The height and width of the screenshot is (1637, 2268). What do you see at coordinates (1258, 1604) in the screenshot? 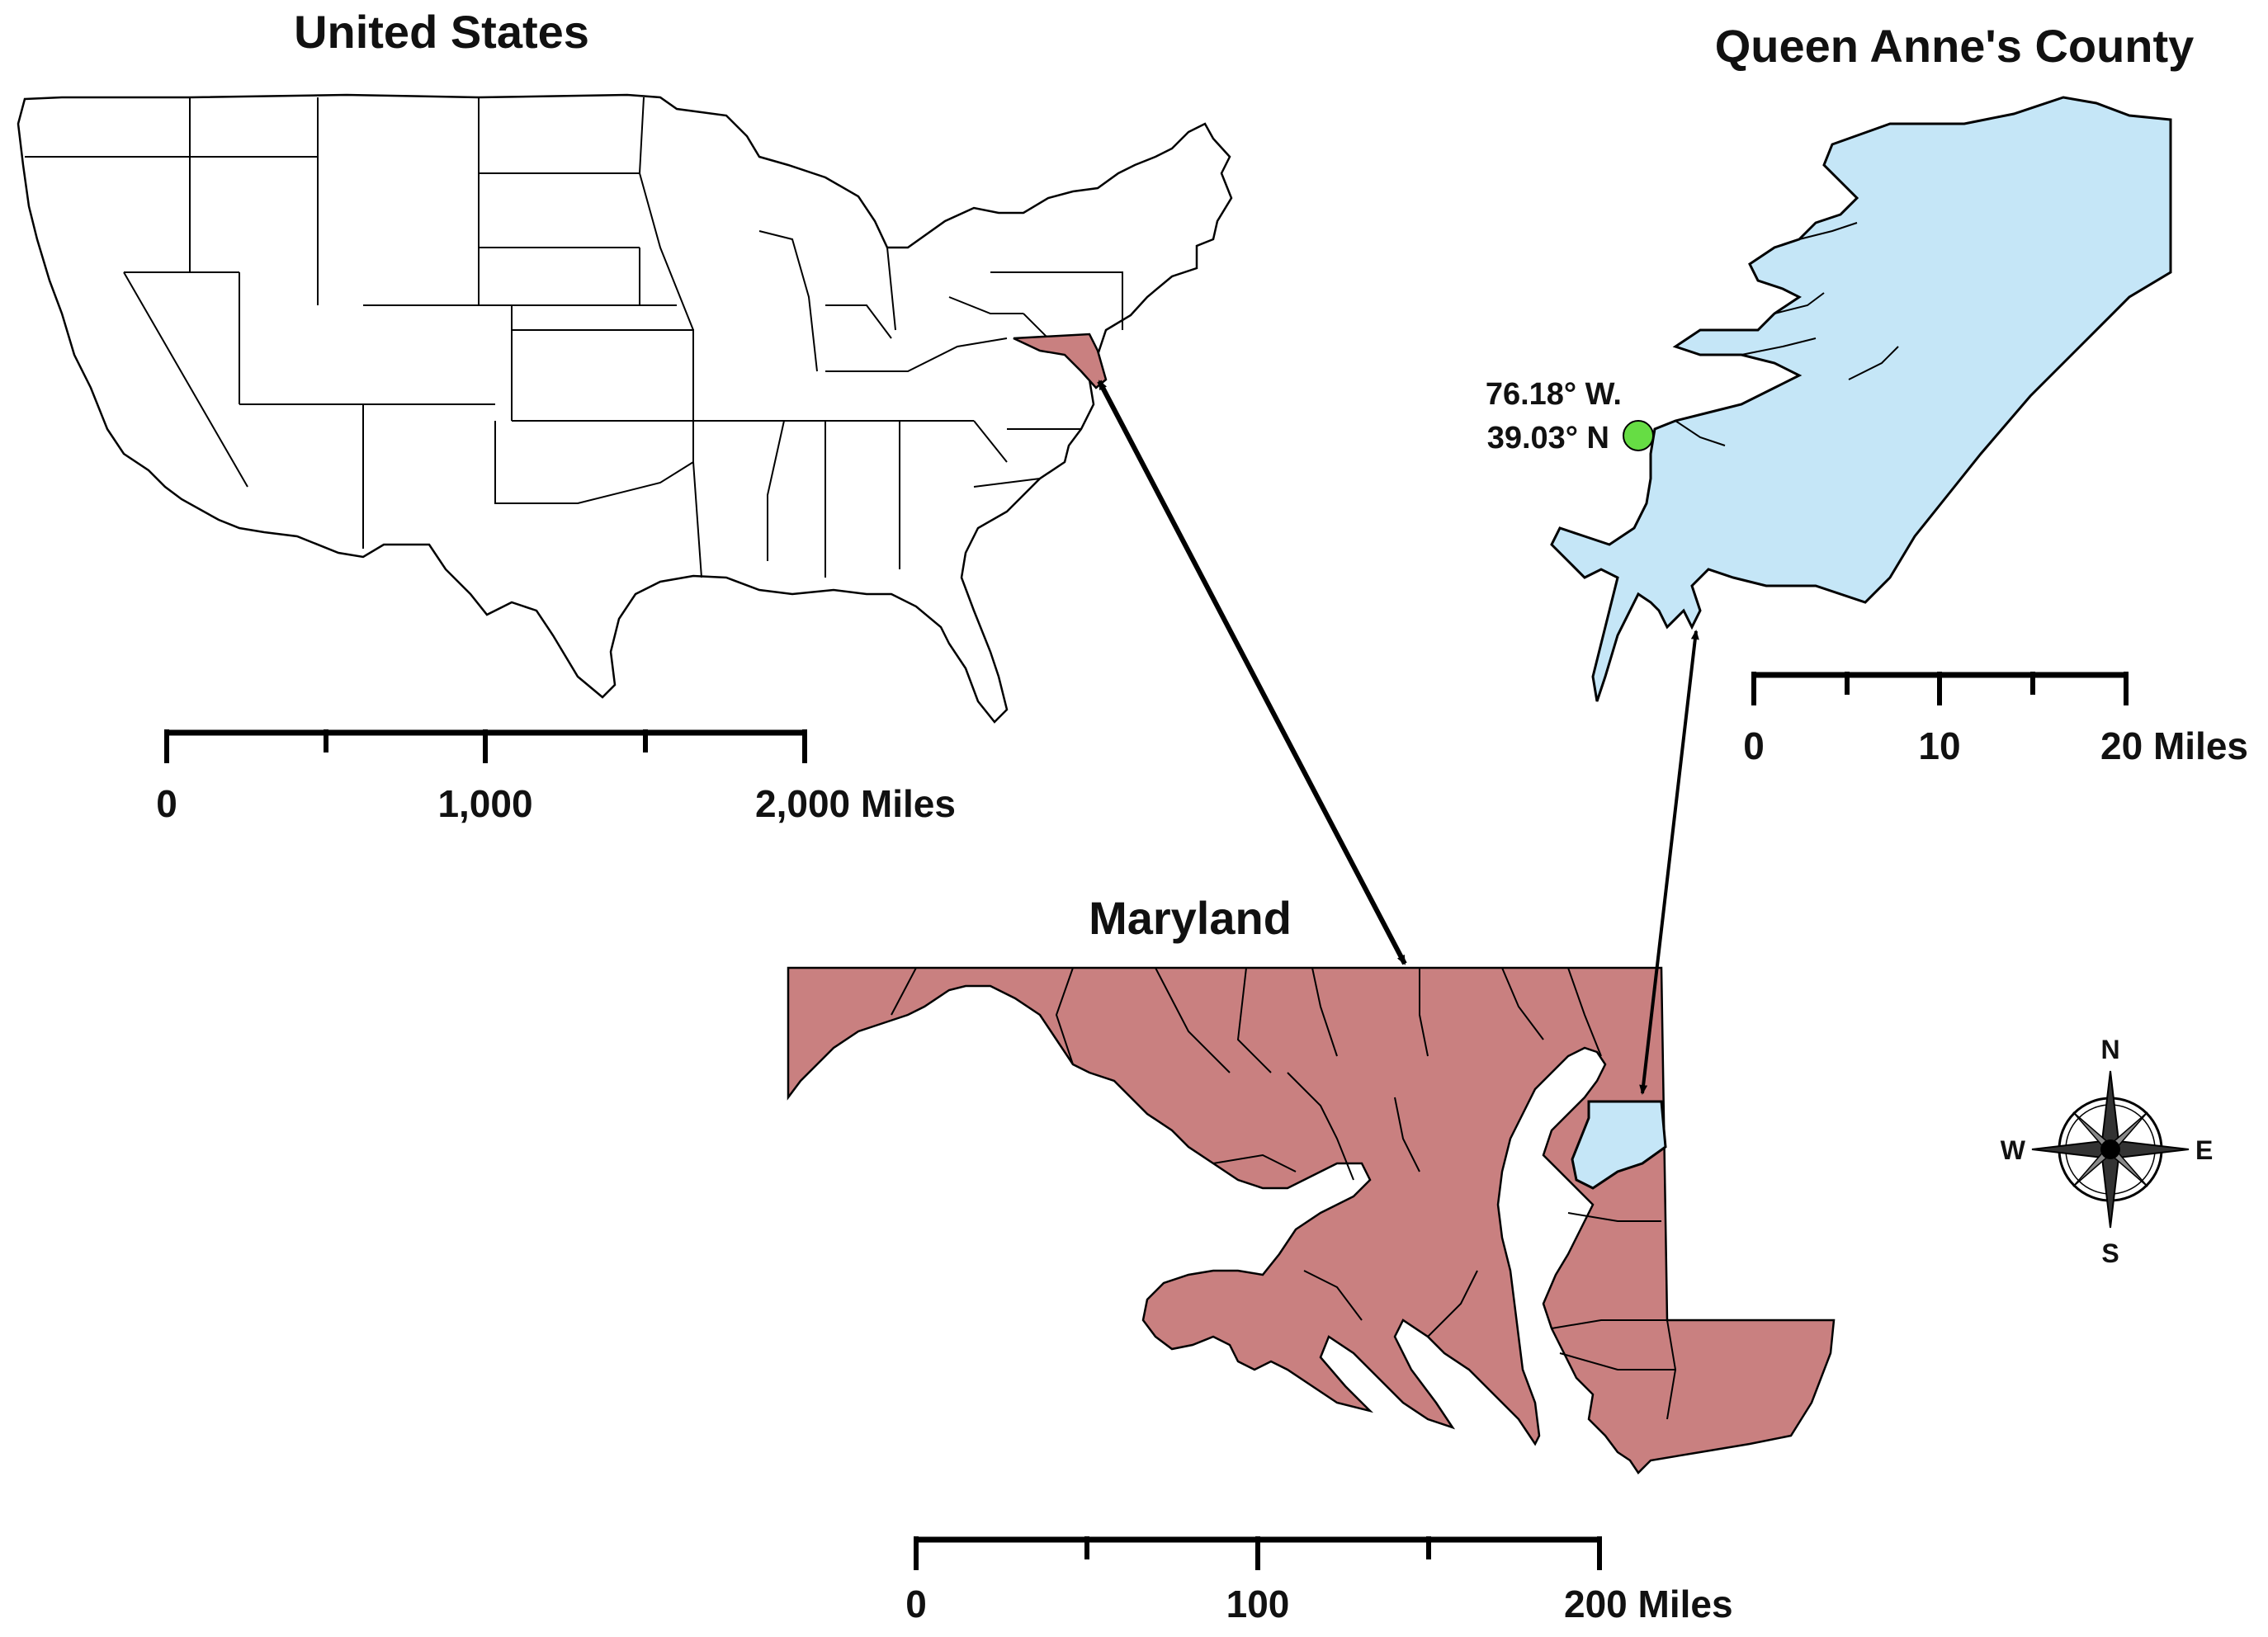
I see `md-scale-label-1: 100` at bounding box center [1258, 1604].